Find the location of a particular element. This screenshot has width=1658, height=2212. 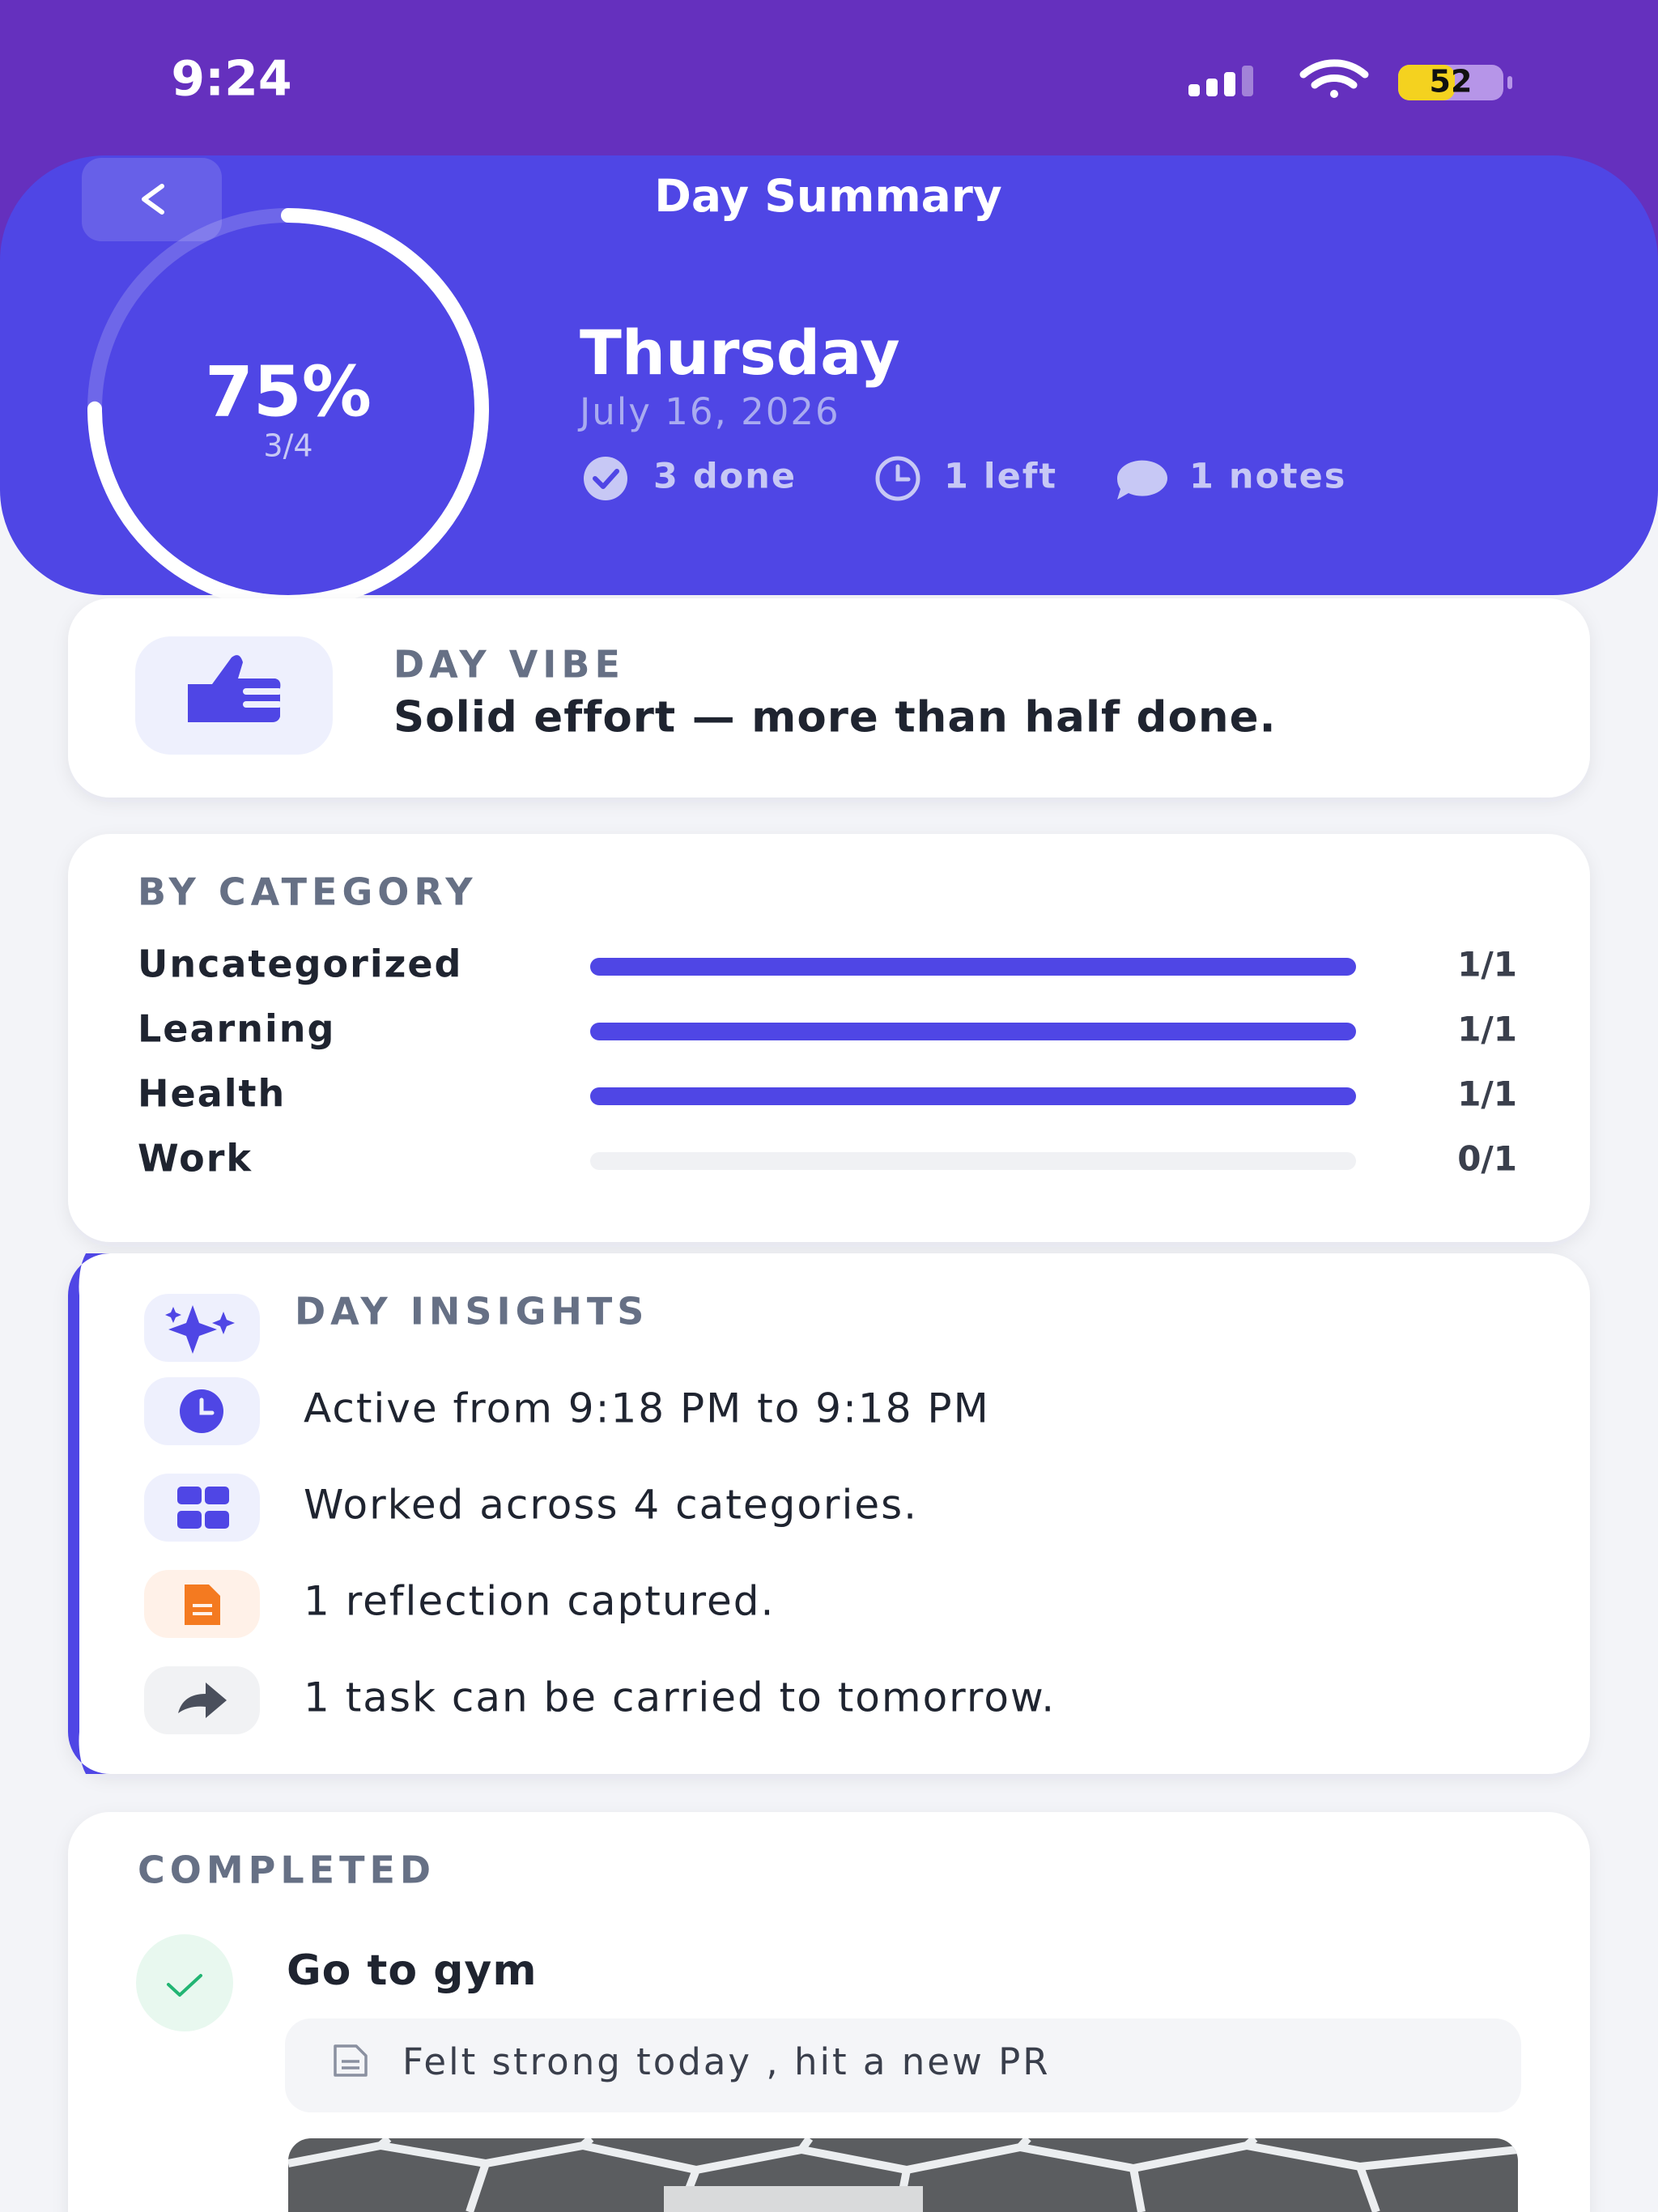

insight-icon-box is located at coordinates (202, 1508).